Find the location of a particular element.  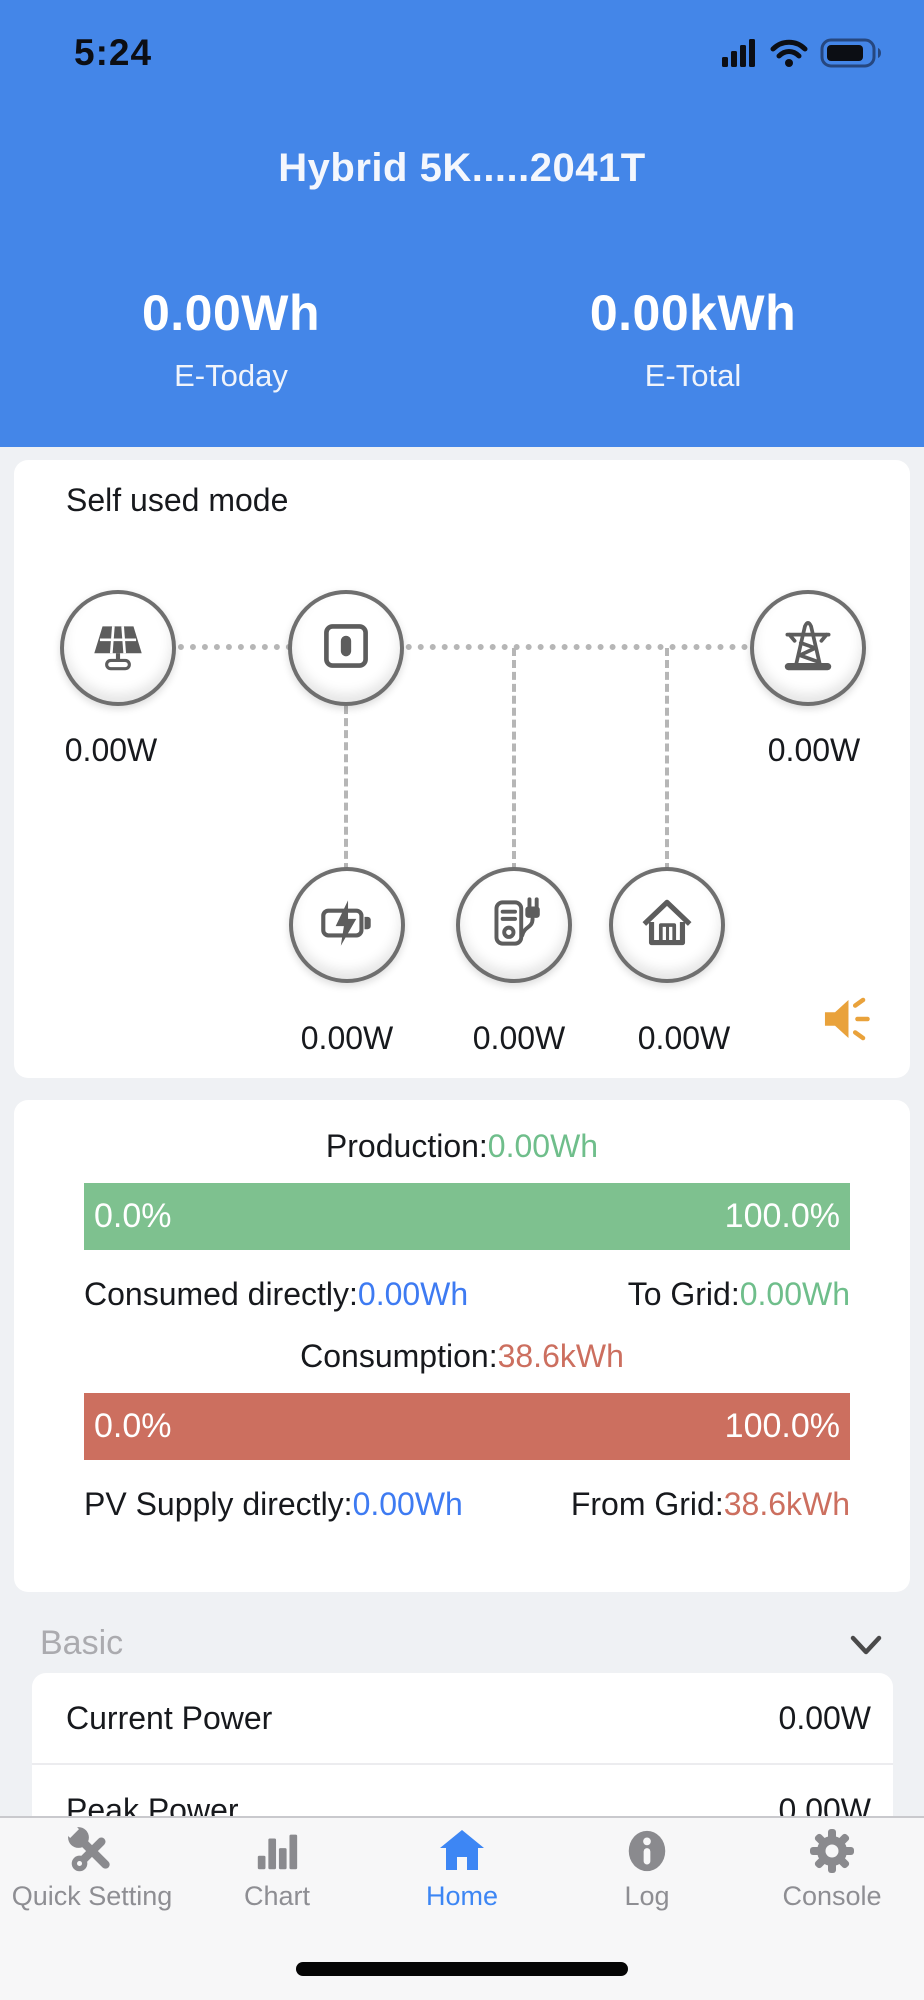

e-today-label: E-Today is located at coordinates (231, 375).